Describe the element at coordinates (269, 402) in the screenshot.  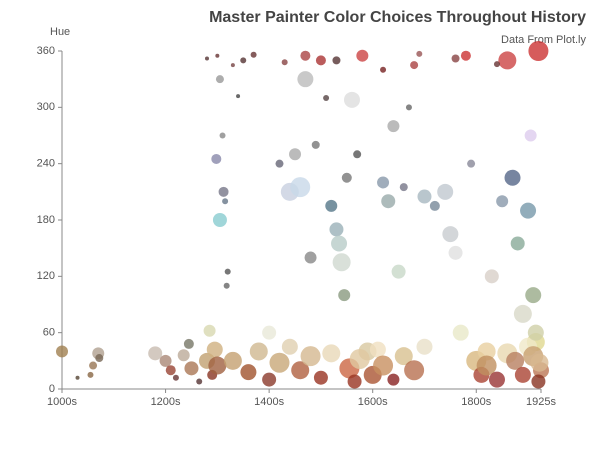
I see `x-tick-label: 1400s` at that location.